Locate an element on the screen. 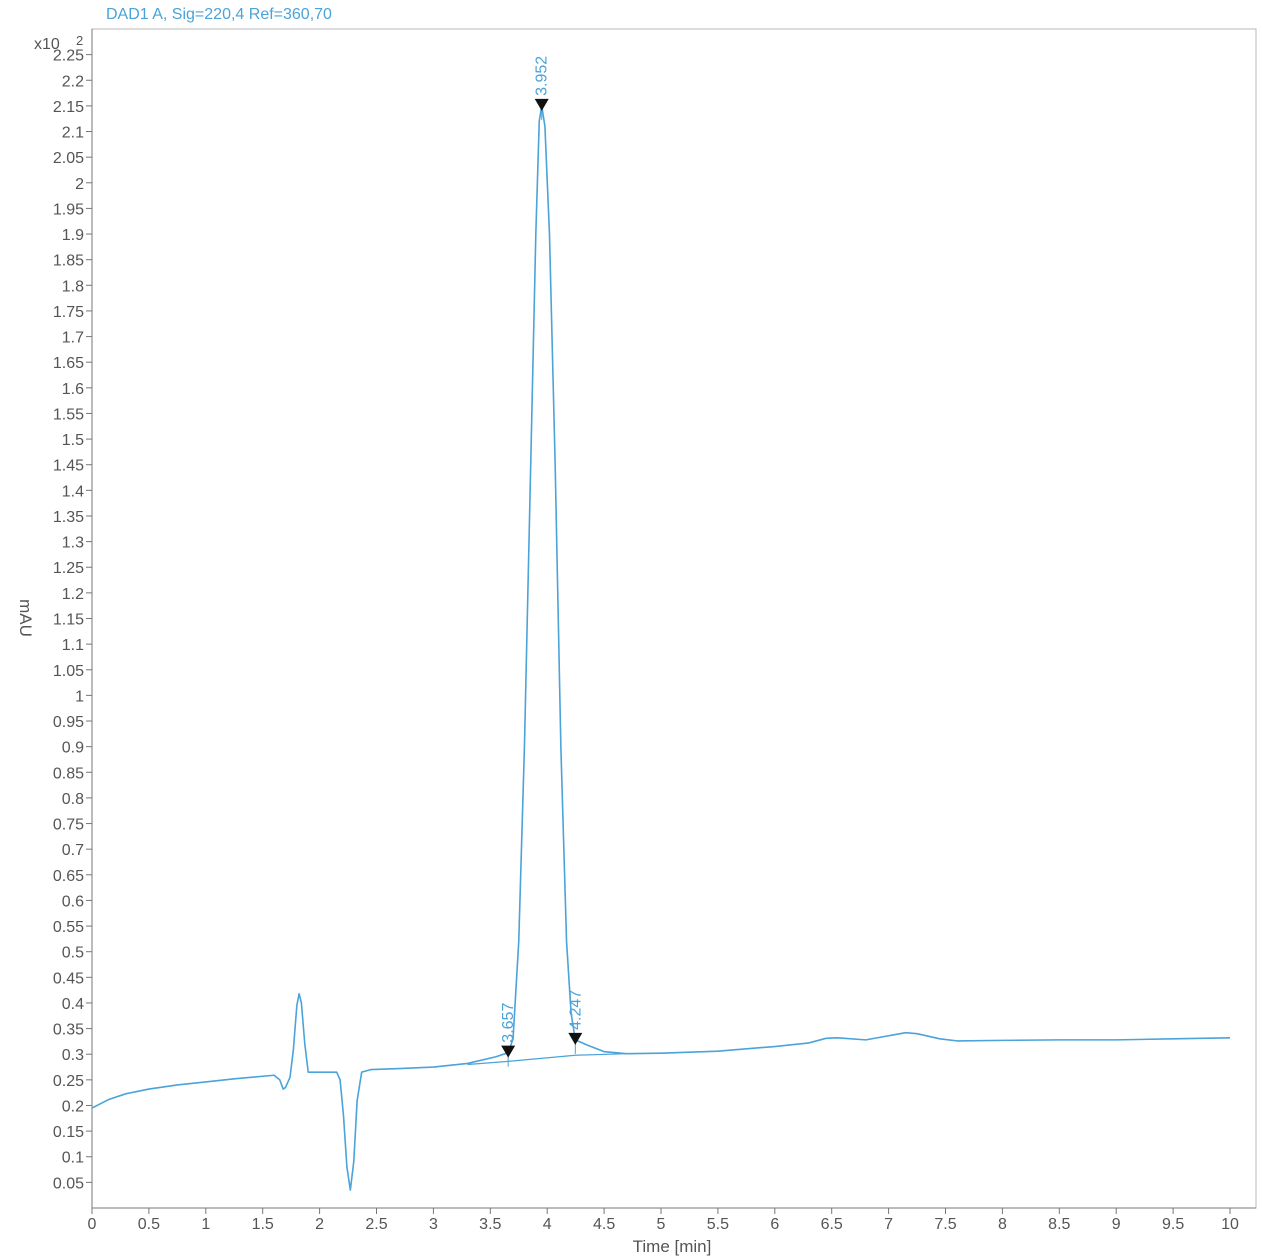 The width and height of the screenshot is (1262, 1256). y-tick-label: 2.15 is located at coordinates (68, 107).